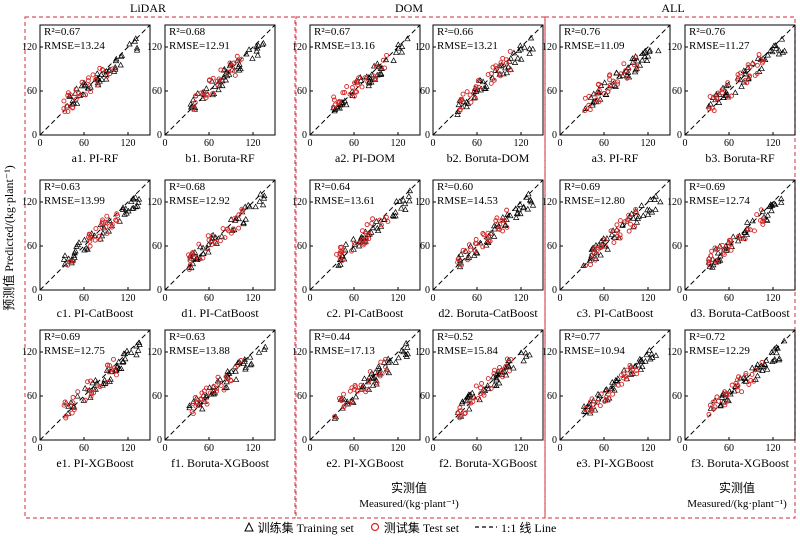 Image resolution: width=800 pixels, height=544 pixels. What do you see at coordinates (365, 313) in the screenshot?
I see `panel-caption: c2. PI-CatBoost` at bounding box center [365, 313].